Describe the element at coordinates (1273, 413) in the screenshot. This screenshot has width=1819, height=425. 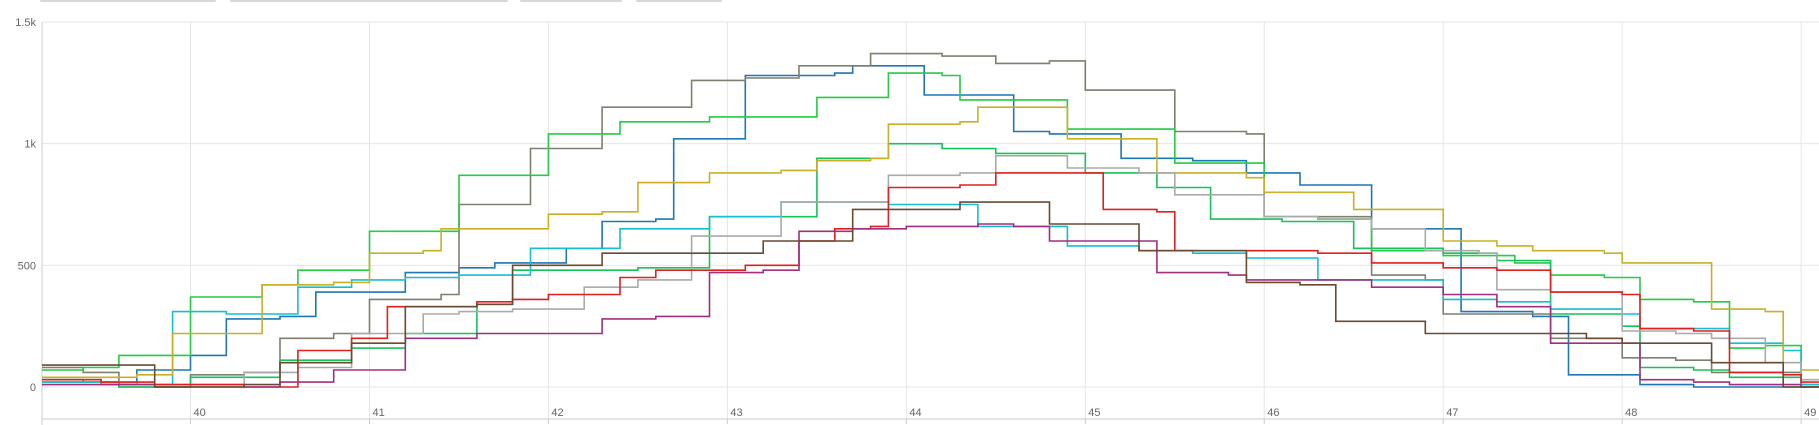
I see `x-tick-label: 46` at that location.